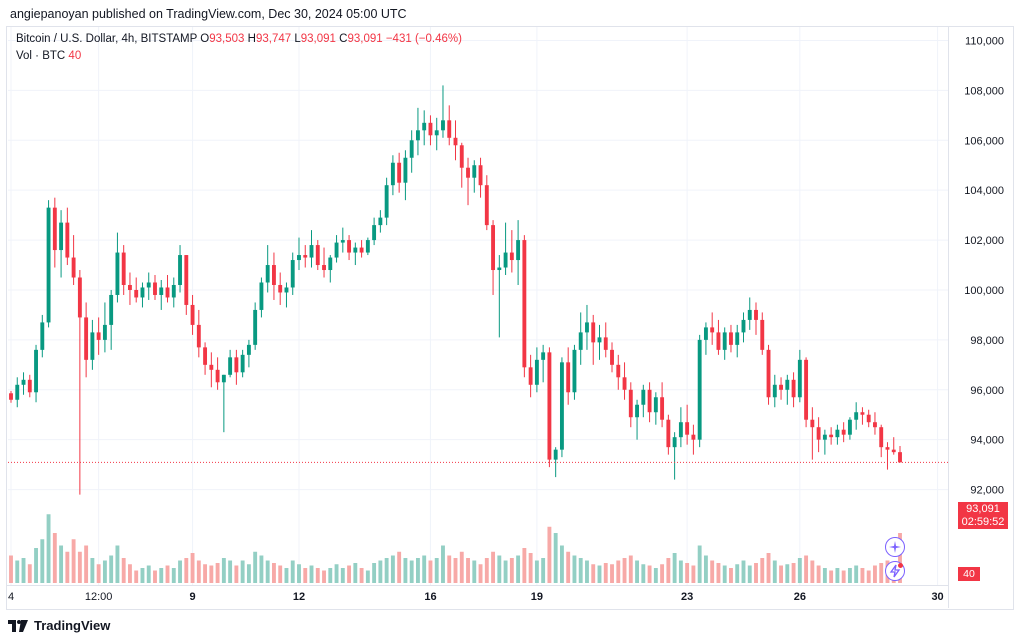 The width and height of the screenshot is (1024, 641). Describe the element at coordinates (987, 341) in the screenshot. I see `y-tick-label: 98,000` at that location.